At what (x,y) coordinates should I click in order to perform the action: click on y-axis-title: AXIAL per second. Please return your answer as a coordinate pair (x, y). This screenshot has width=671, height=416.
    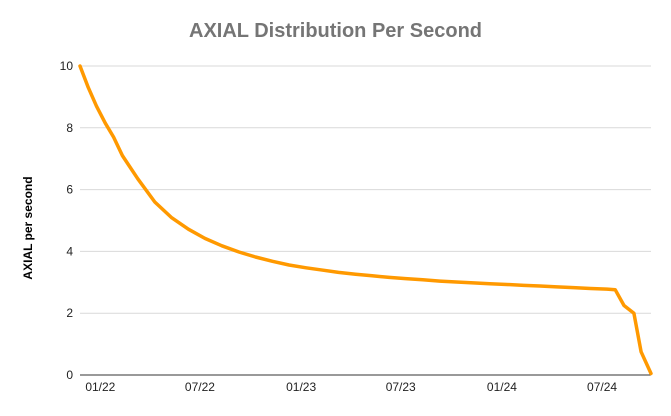
    Looking at the image, I should click on (28, 227).